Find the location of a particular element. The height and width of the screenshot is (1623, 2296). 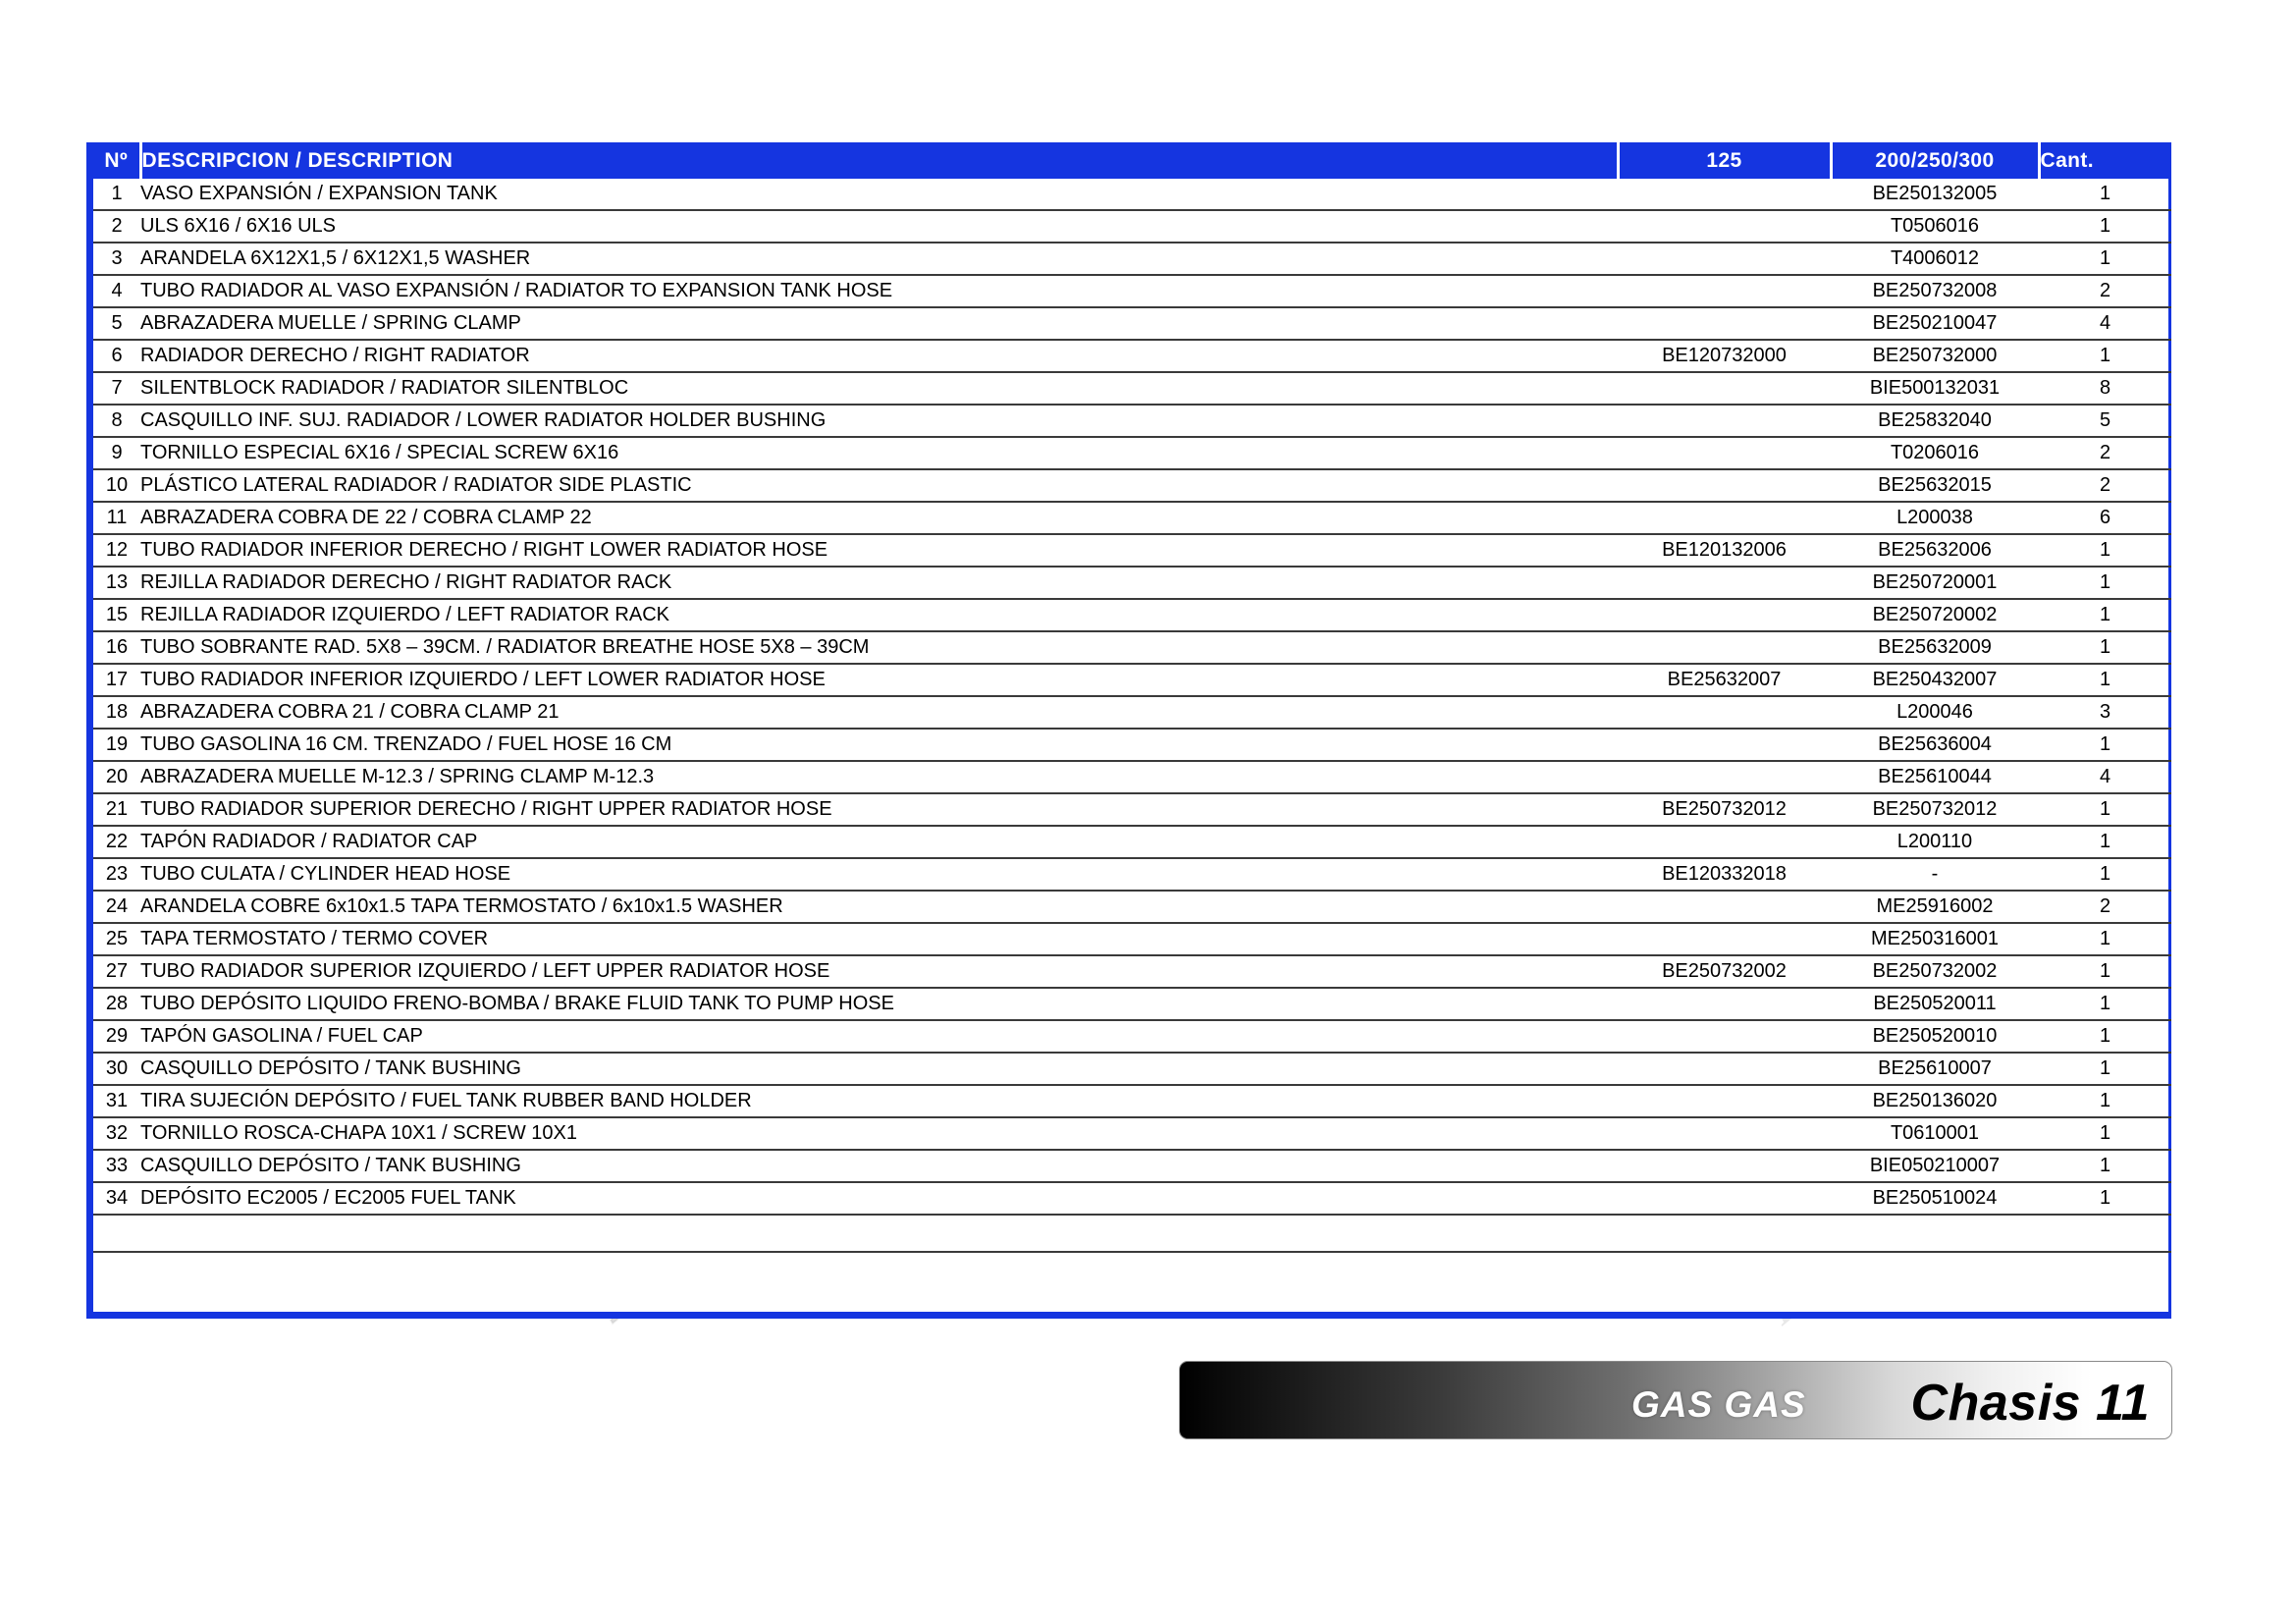

cell-description: TAPÓN GASOLINA / FUEL CAP is located at coordinates (879, 1037).